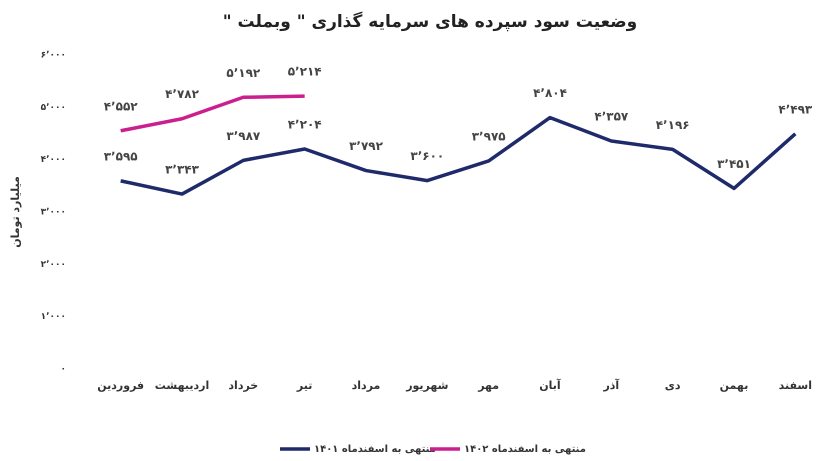 Image resolution: width=835 pixels, height=461 pixels. I want to click on data-label: ۵٬۲۱۴, so click(305, 72).